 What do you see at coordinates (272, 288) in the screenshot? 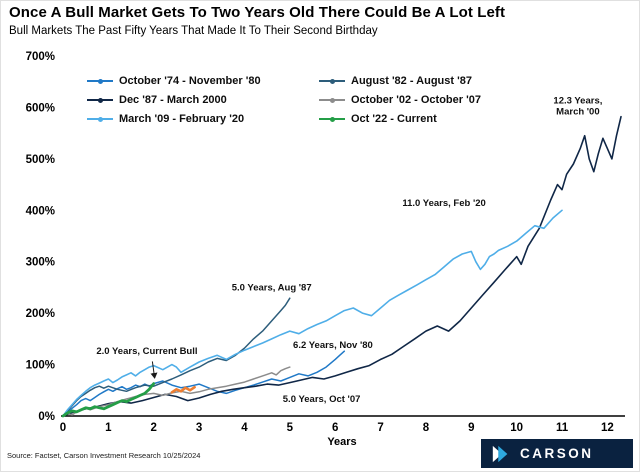
I see `annotation-label: 5.0 Years, Aug '87` at bounding box center [272, 288].